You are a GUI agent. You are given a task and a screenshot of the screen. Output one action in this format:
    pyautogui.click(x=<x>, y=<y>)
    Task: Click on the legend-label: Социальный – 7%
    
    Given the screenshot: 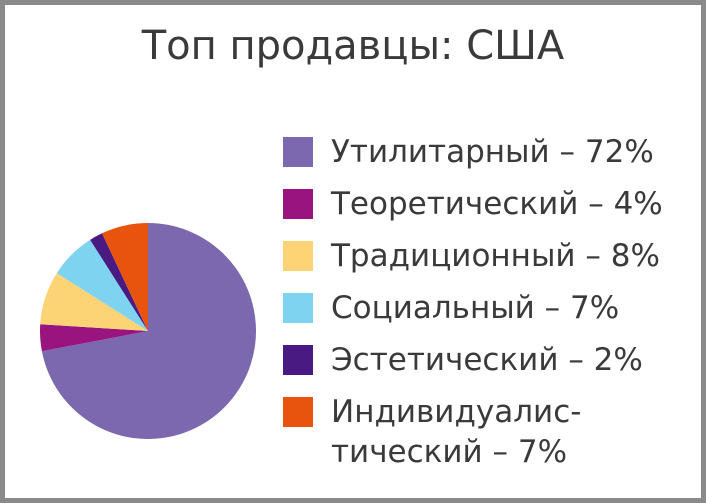 What is the action you would take?
    pyautogui.click(x=475, y=308)
    